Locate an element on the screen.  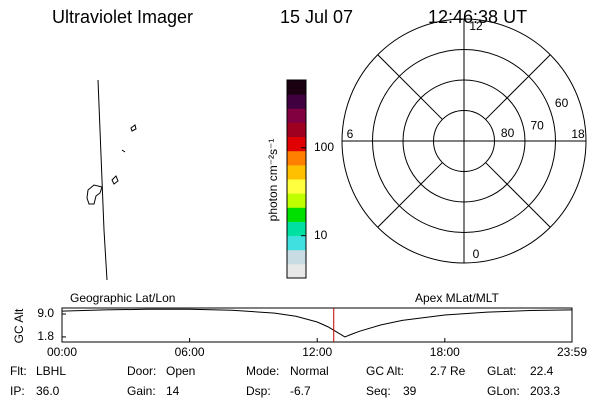
info-label: Seq: is located at coordinates (378, 391).